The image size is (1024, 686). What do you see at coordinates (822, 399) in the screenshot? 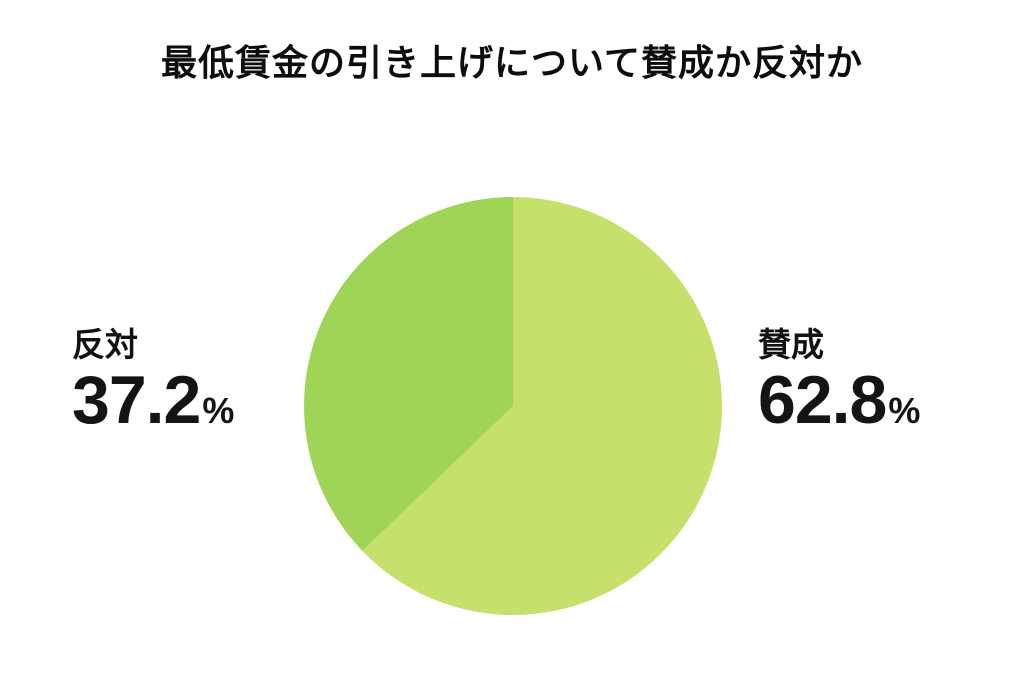
I see `slice-value-agree: 62.8` at bounding box center [822, 399].